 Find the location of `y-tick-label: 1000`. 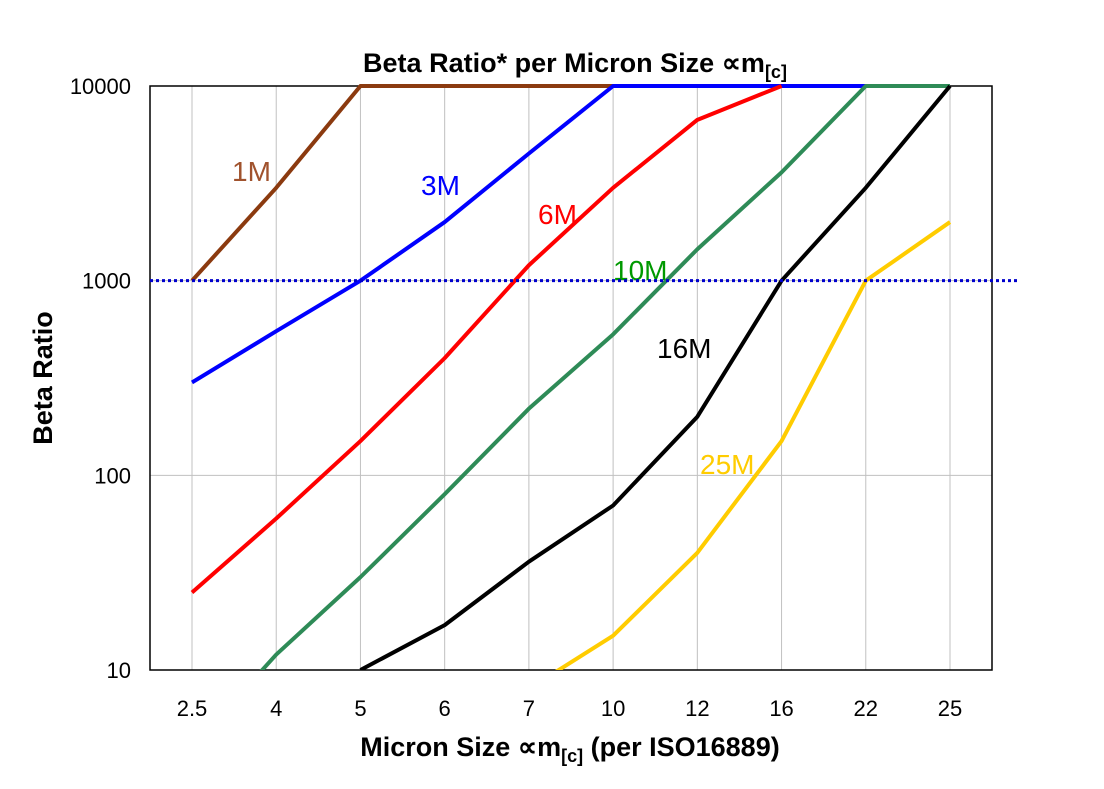

y-tick-label: 1000 is located at coordinates (106, 281).